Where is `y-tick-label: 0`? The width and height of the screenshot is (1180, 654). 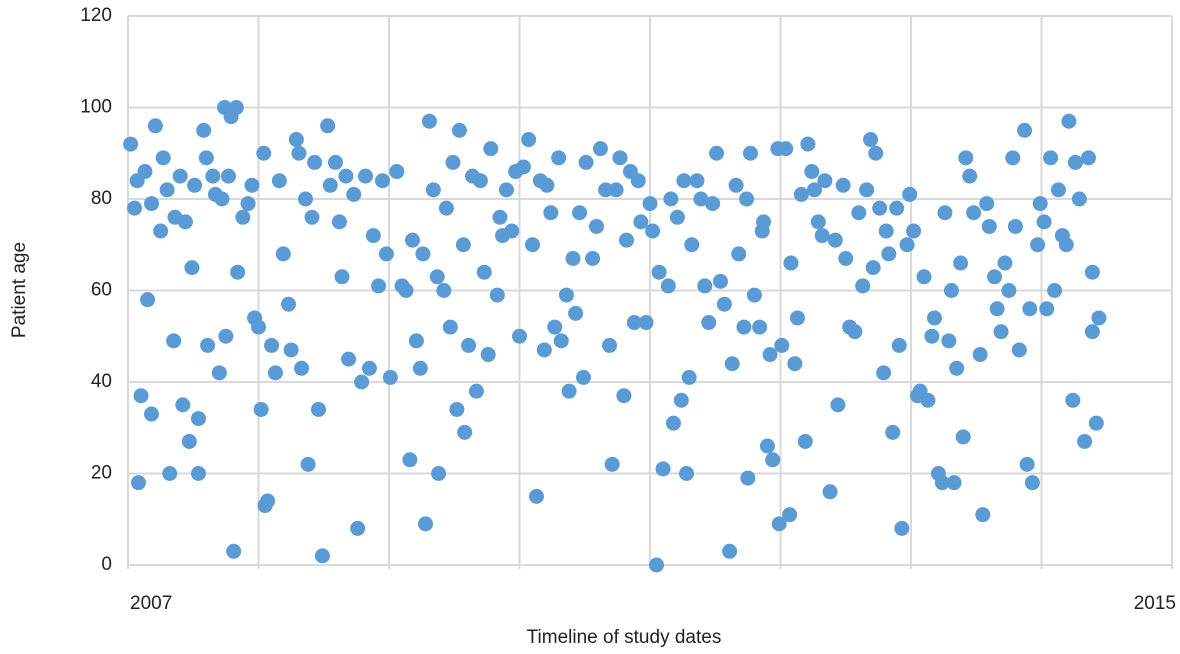 y-tick-label: 0 is located at coordinates (106, 564).